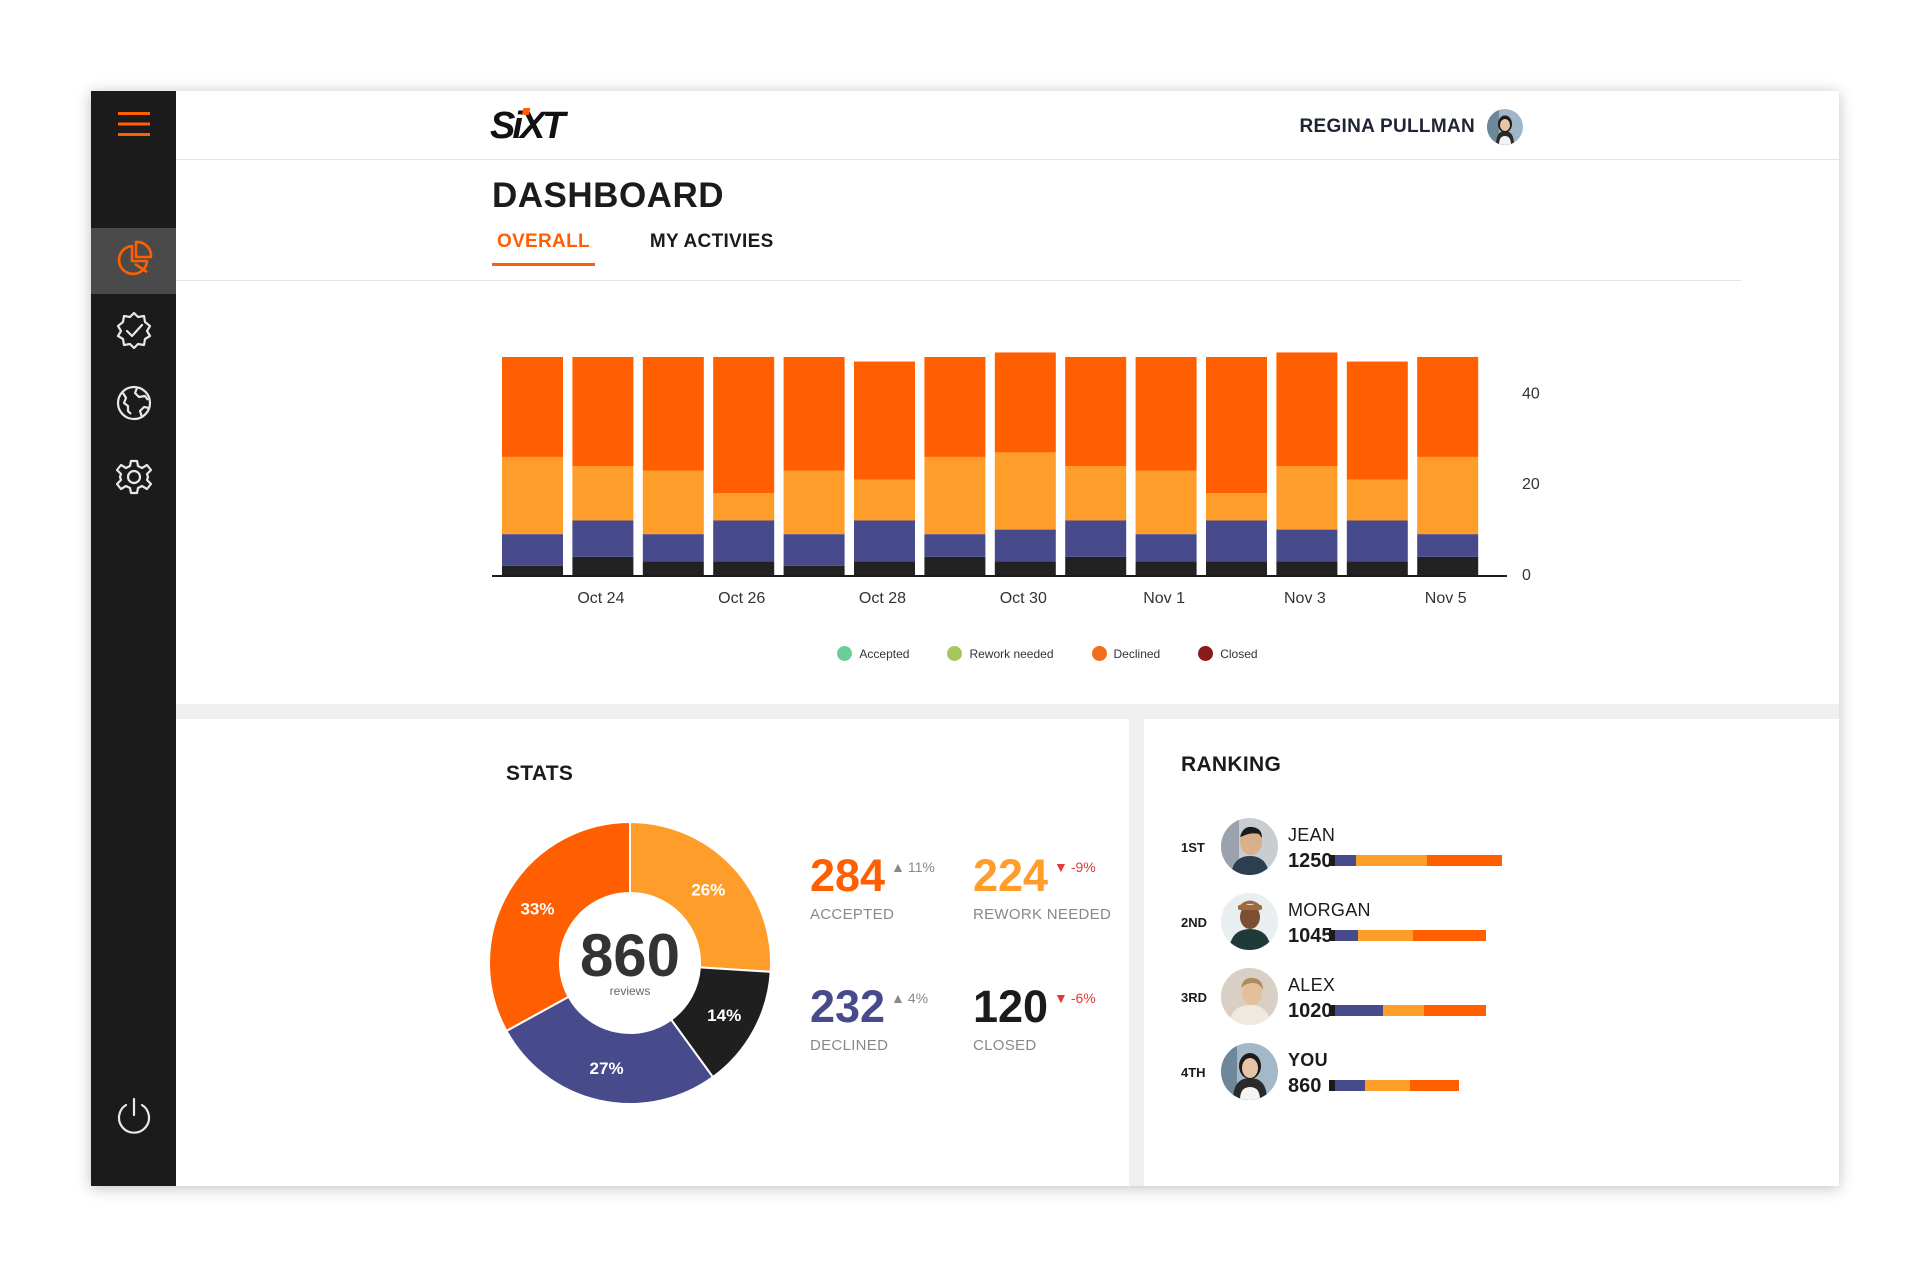 Image resolution: width=1920 pixels, height=1268 pixels. I want to click on donut-slice-label: 26%, so click(708, 889).